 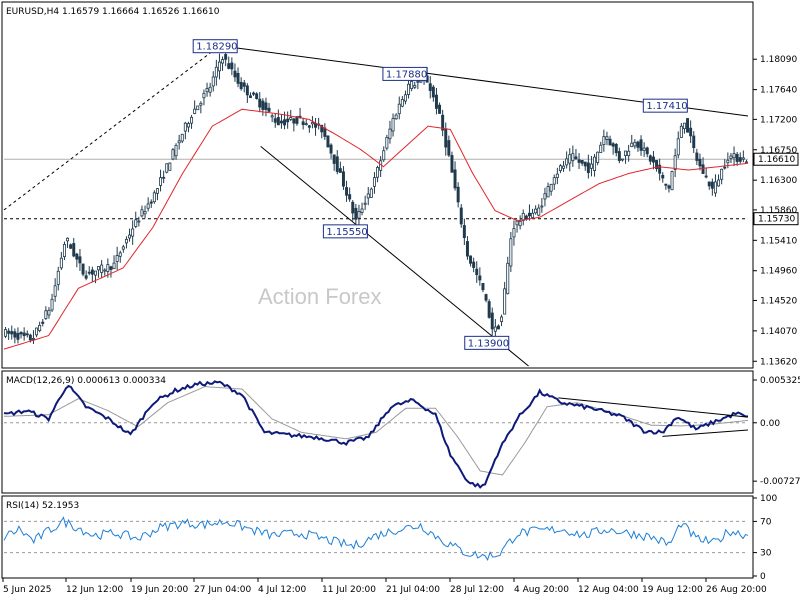 I want to click on lower-trendline, so click(x=394, y=256).